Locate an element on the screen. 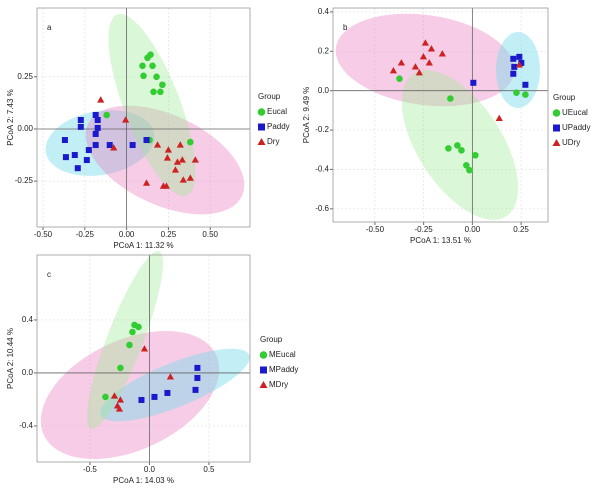 The image size is (600, 499). legend-label: UPaddy is located at coordinates (576, 127).